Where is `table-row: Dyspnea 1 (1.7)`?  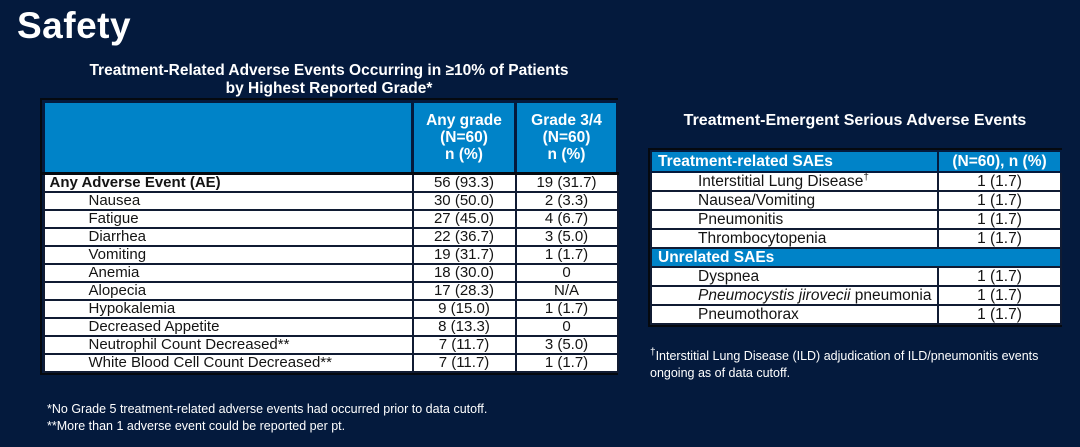 table-row: Dyspnea 1 (1.7) is located at coordinates (856, 276).